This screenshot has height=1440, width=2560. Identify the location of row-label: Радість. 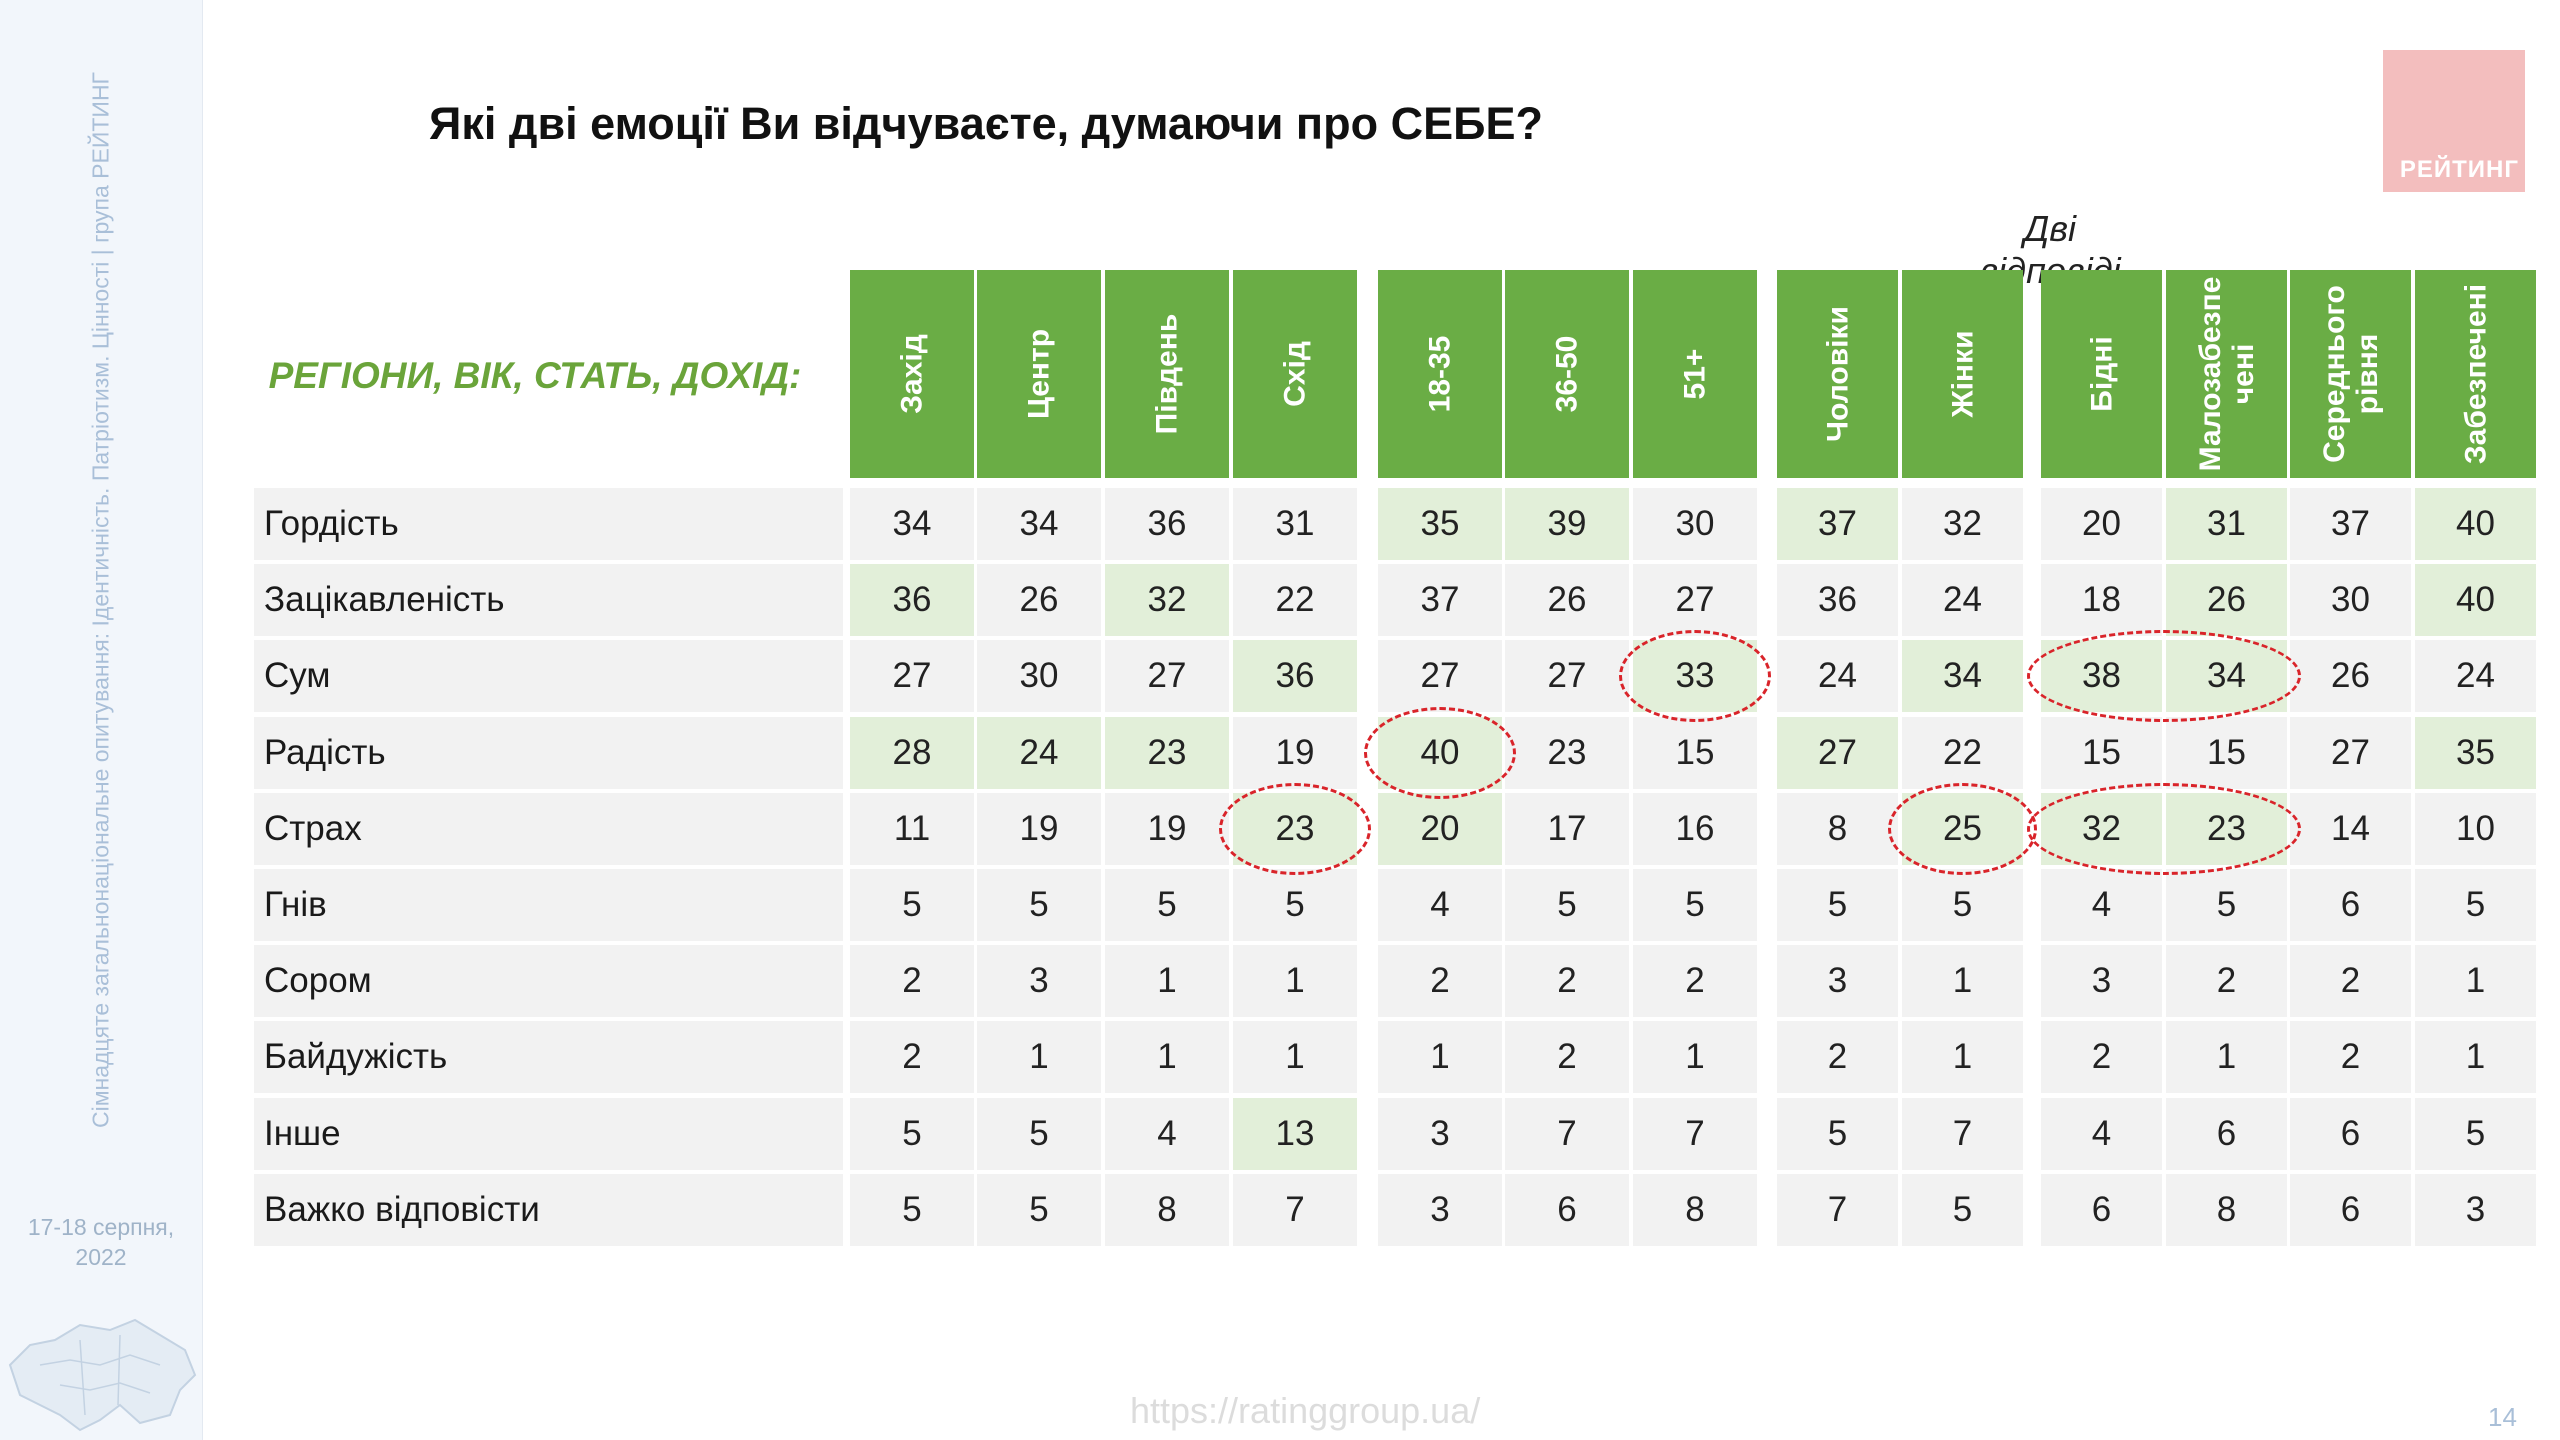
(548, 753).